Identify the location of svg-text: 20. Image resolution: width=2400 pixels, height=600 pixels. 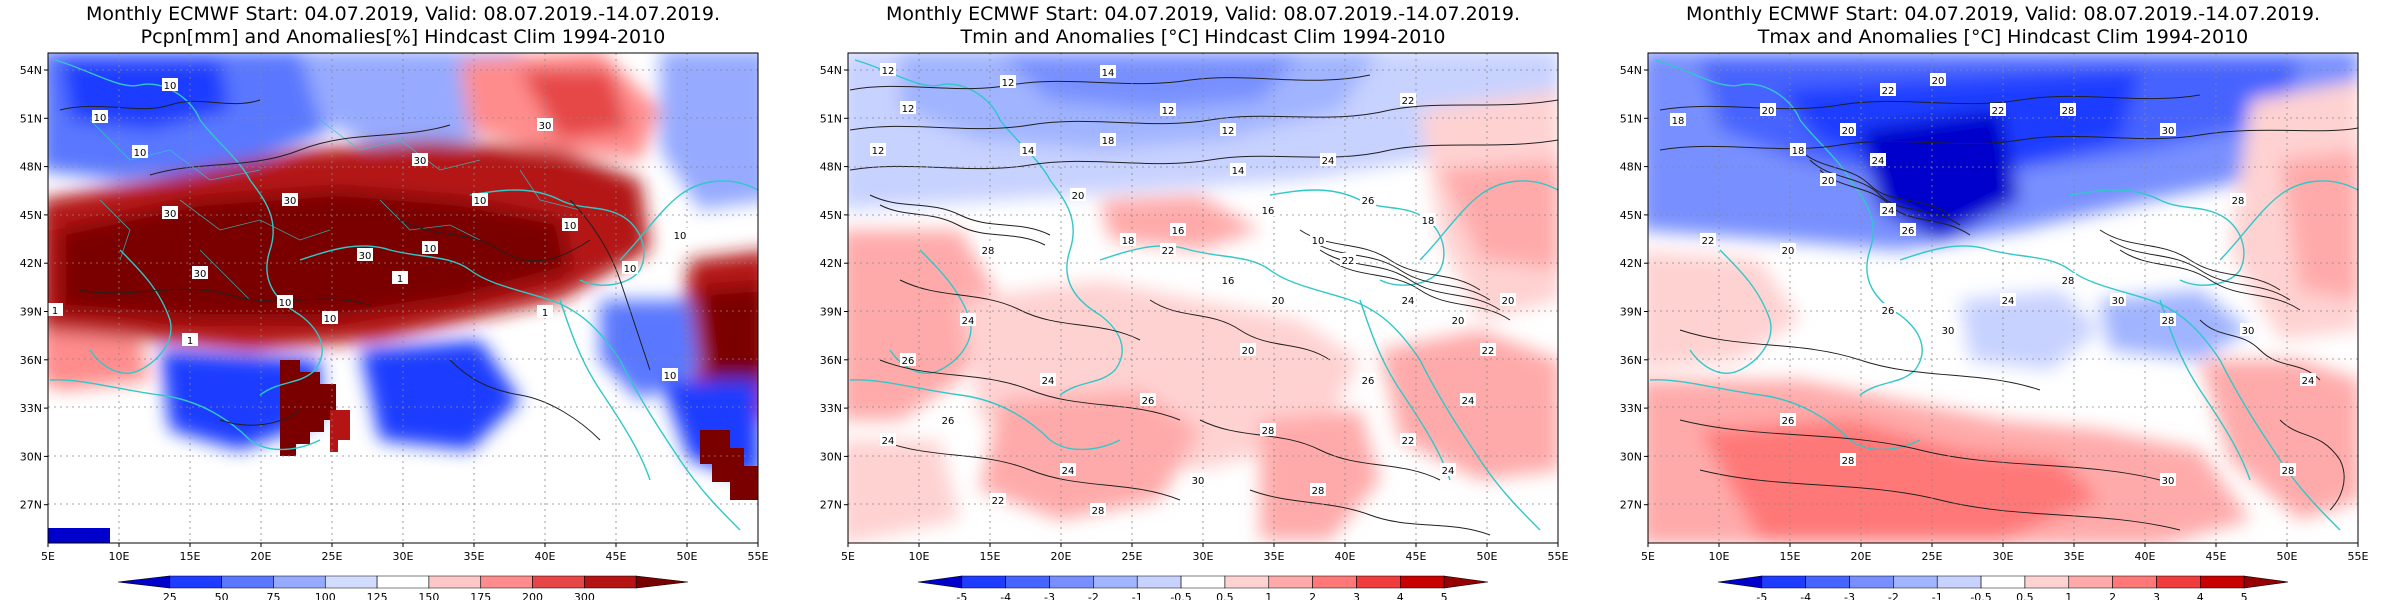
(1848, 131).